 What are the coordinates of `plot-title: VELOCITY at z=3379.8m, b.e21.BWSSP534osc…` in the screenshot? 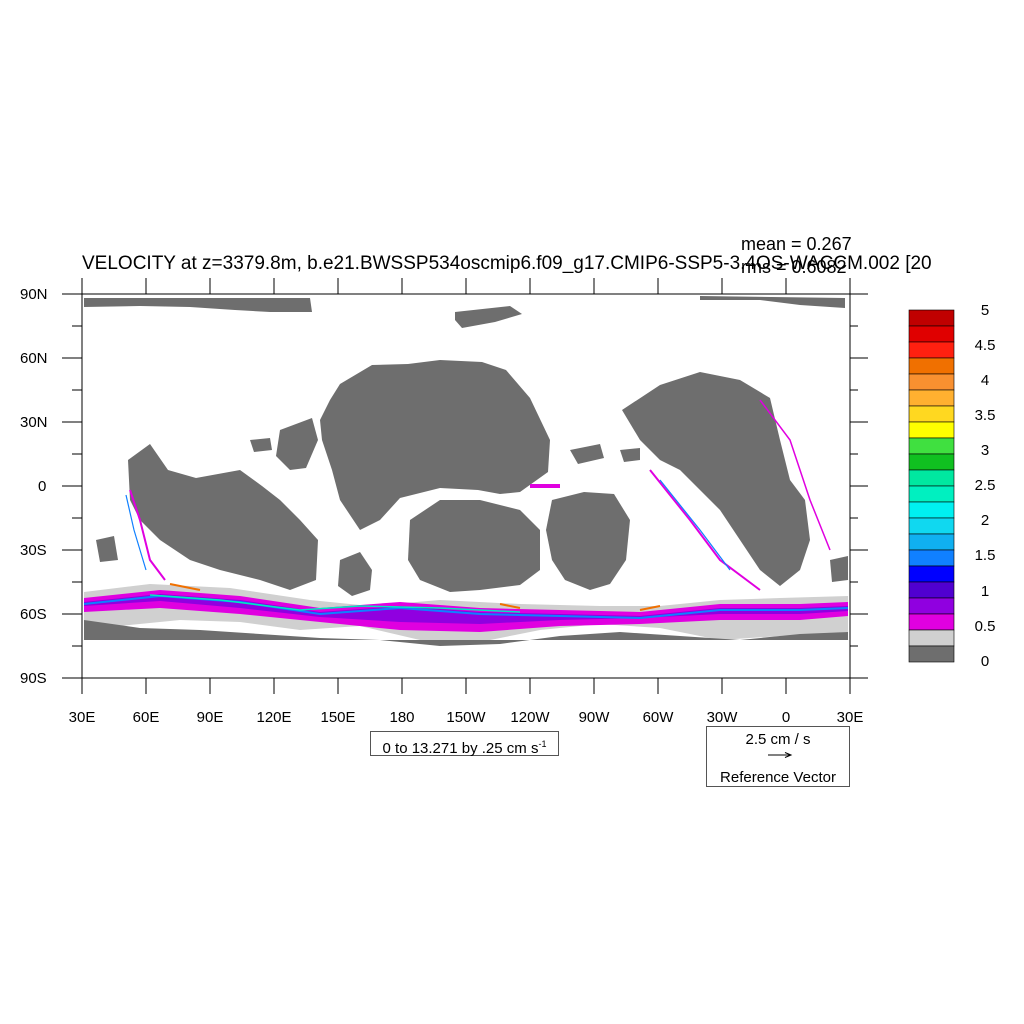 It's located at (553, 263).